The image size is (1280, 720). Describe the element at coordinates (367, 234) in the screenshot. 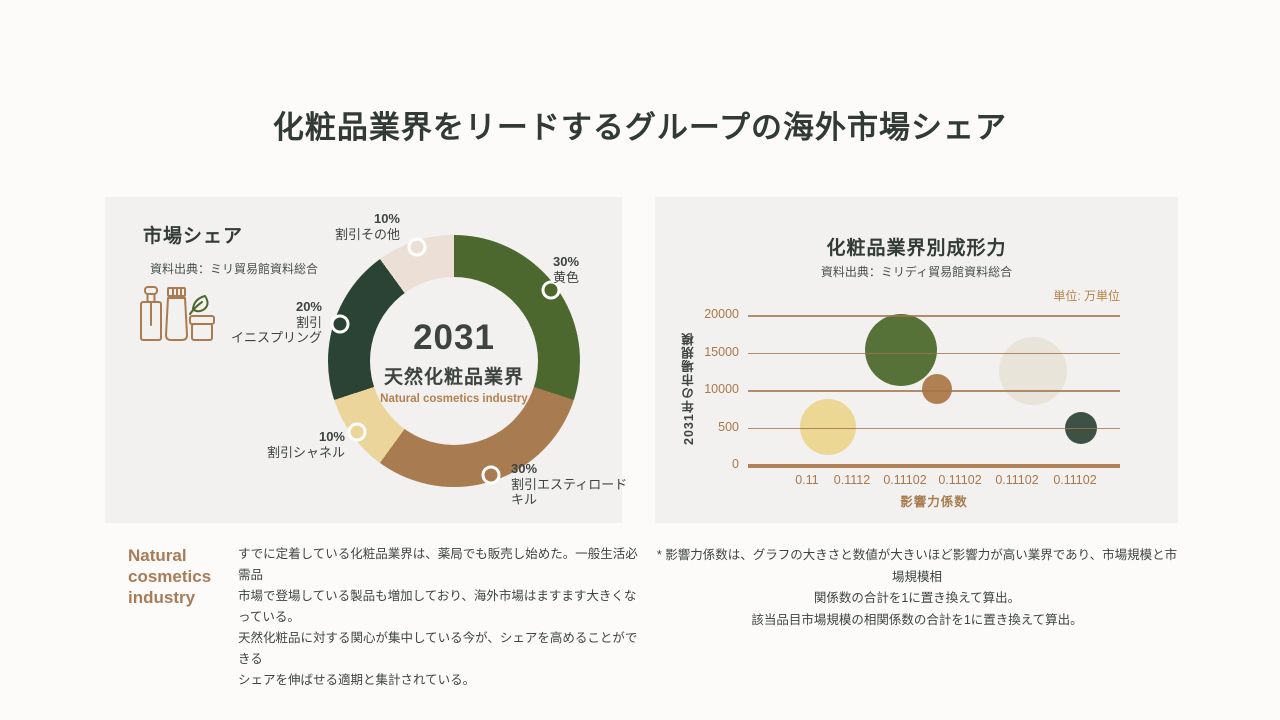

I see `donut-label-name: 割引その他` at that location.